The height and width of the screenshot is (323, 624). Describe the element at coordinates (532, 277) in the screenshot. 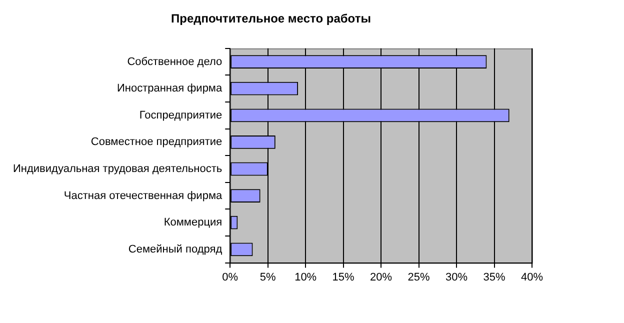

I see `x-tick-label: 40%` at that location.